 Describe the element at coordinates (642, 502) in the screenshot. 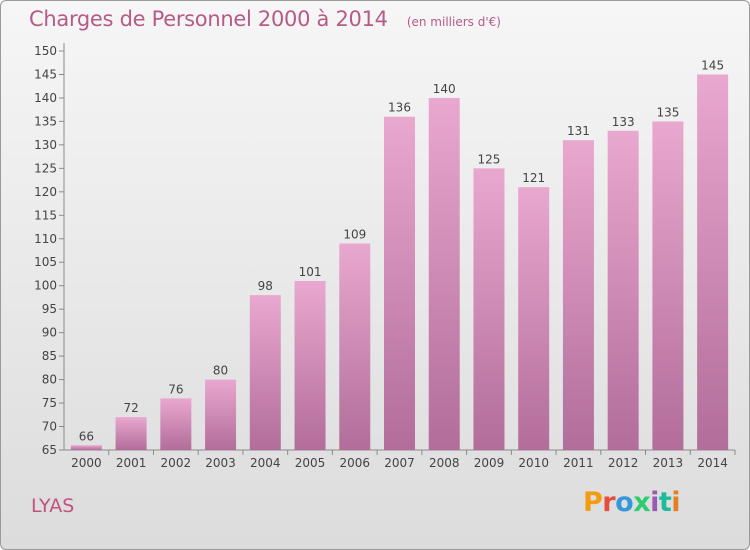

I see `logo-letter: x` at that location.